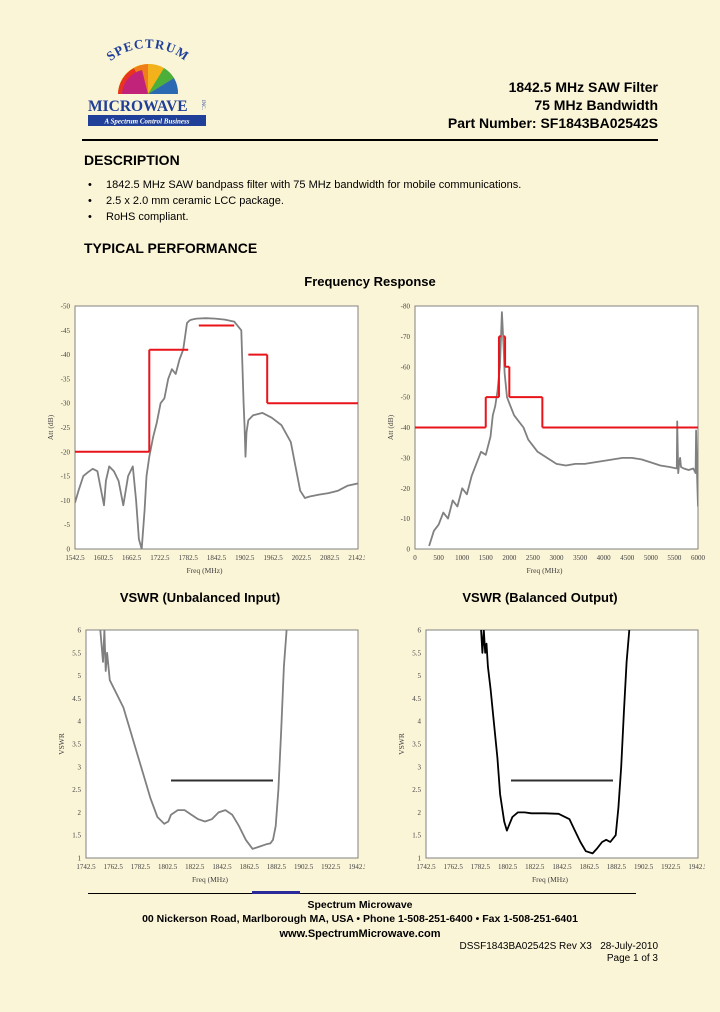 This screenshot has width=720, height=1012. I want to click on series-line-measured, so click(216, 433).